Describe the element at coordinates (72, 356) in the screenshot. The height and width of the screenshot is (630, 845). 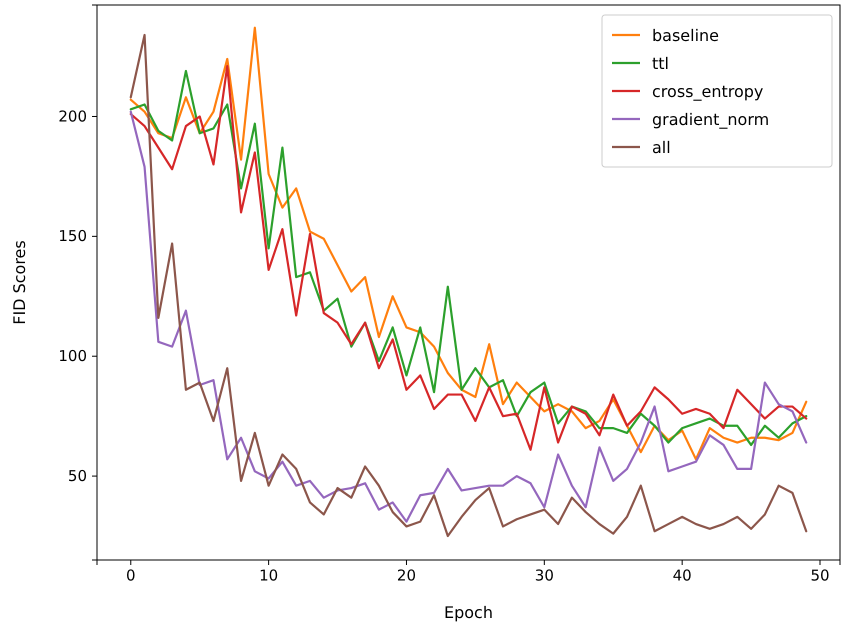
I see `y-tick-label: 100` at that location.